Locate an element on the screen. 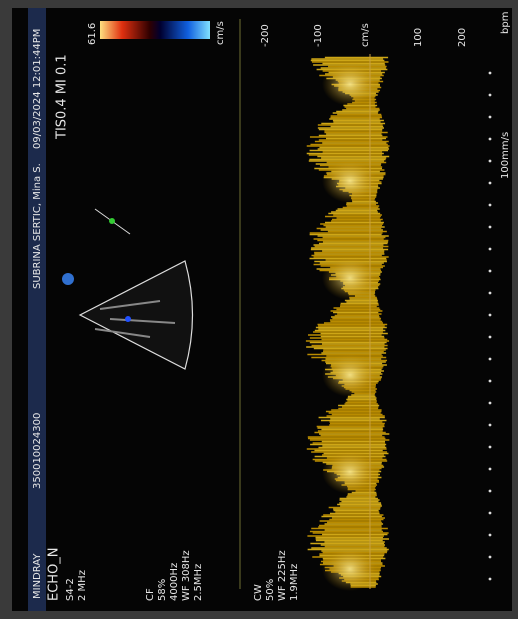 This screenshot has width=518, height=619. color-spot is located at coordinates (128, 319).